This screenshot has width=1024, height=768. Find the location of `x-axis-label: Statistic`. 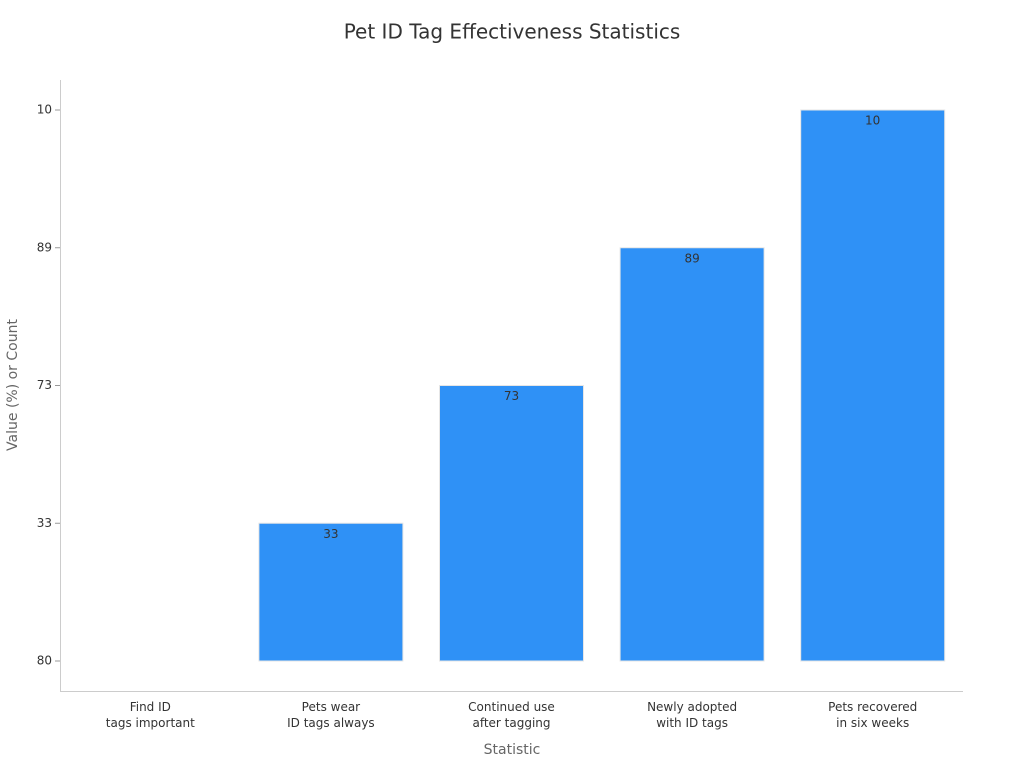

x-axis-label: Statistic is located at coordinates (512, 750).